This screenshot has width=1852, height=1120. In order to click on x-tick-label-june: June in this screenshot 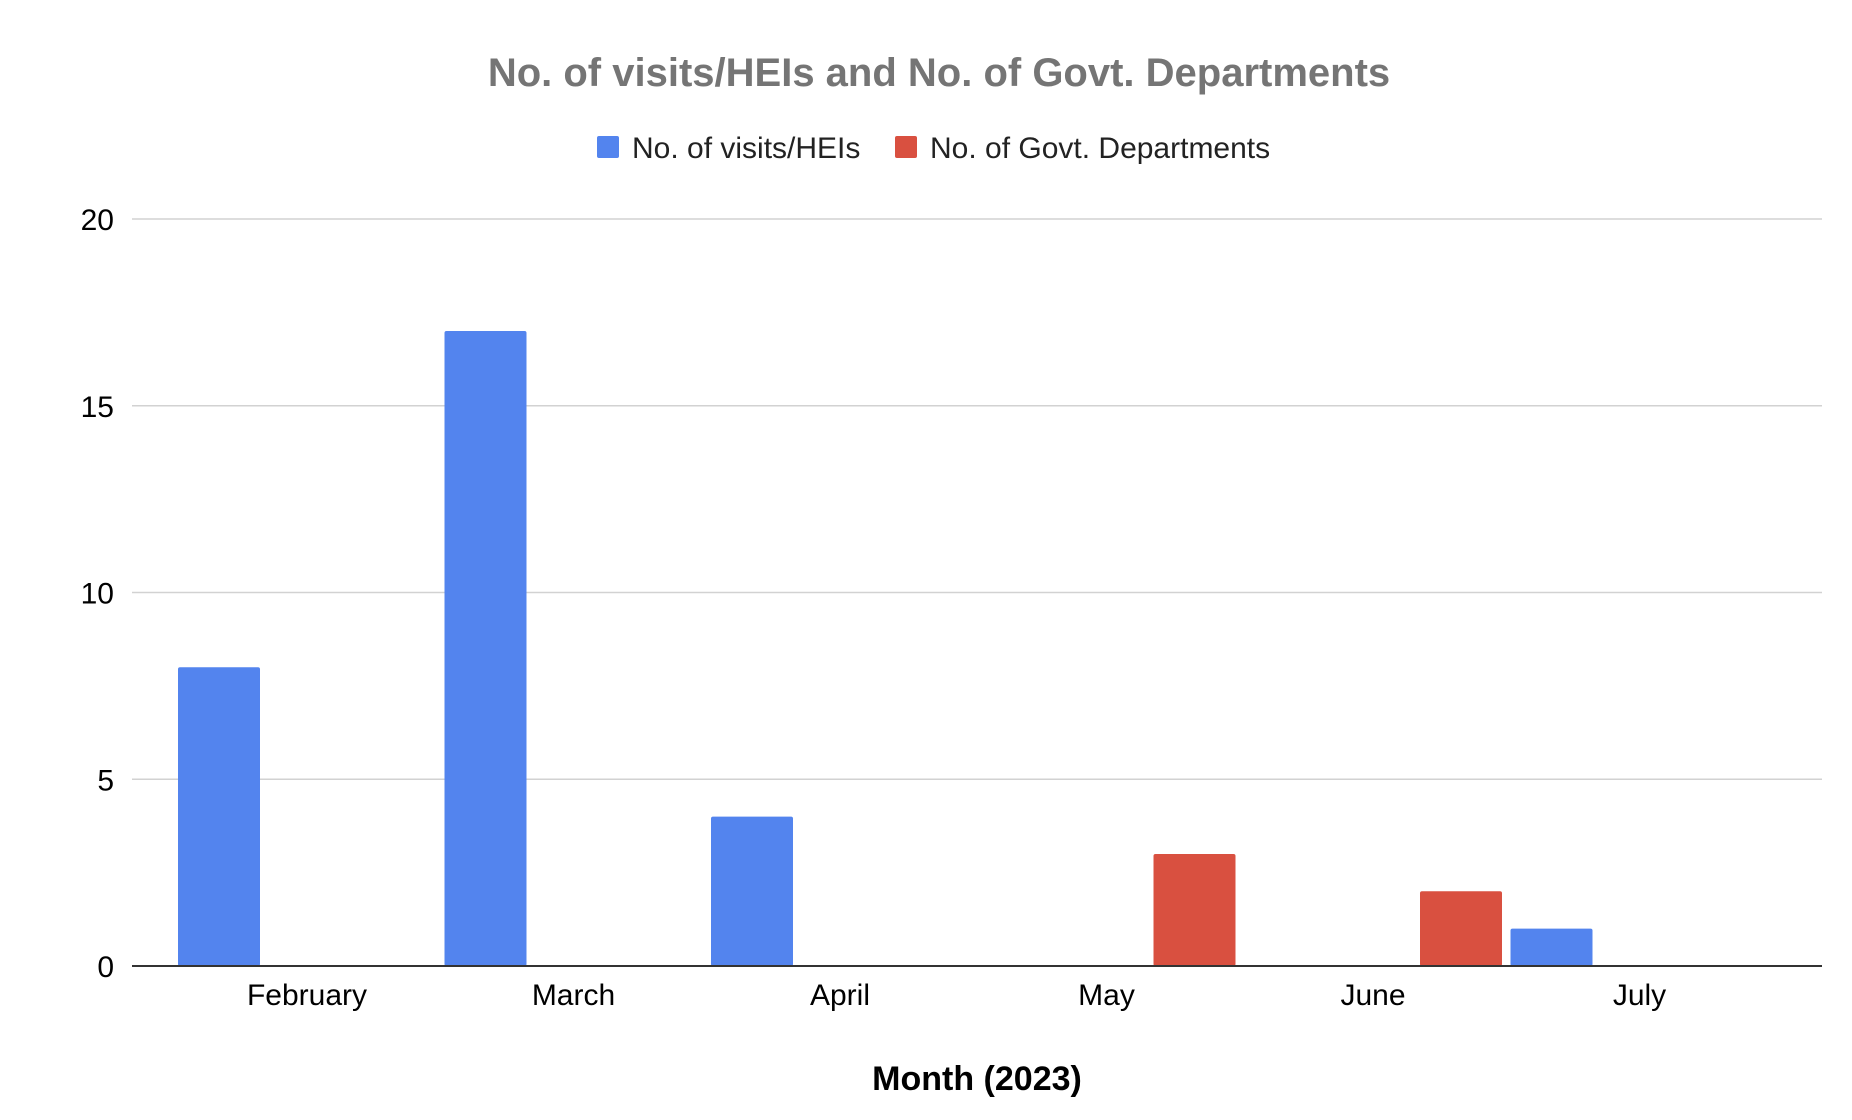, I will do `click(1372, 995)`.